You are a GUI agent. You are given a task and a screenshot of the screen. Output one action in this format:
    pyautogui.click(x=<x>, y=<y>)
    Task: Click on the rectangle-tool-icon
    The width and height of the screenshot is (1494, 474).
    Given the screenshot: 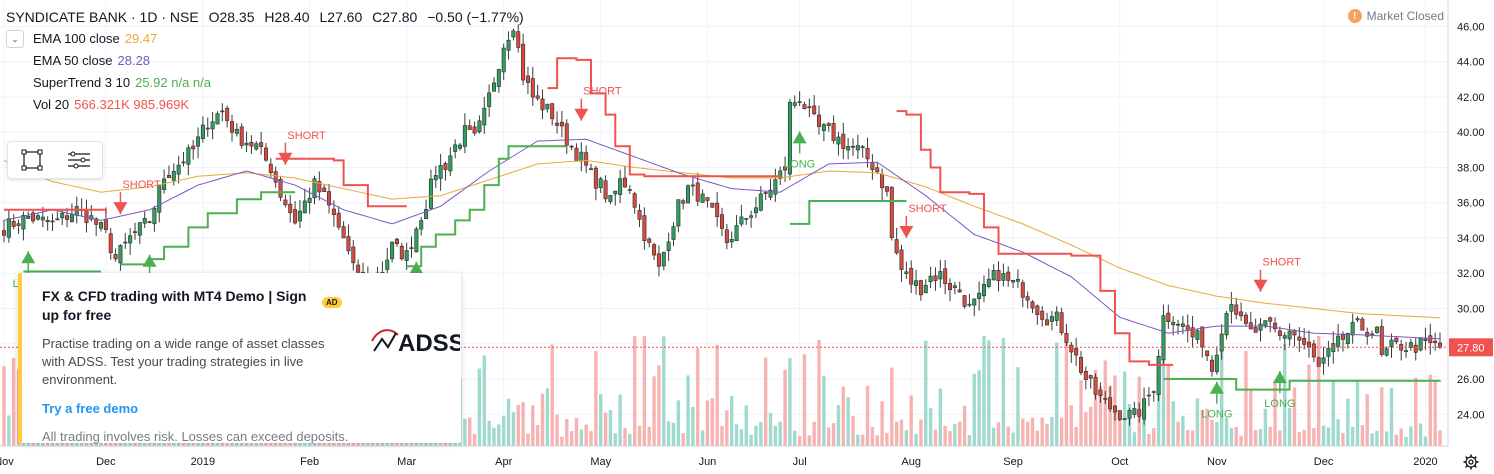 What is the action you would take?
    pyautogui.click(x=32, y=160)
    